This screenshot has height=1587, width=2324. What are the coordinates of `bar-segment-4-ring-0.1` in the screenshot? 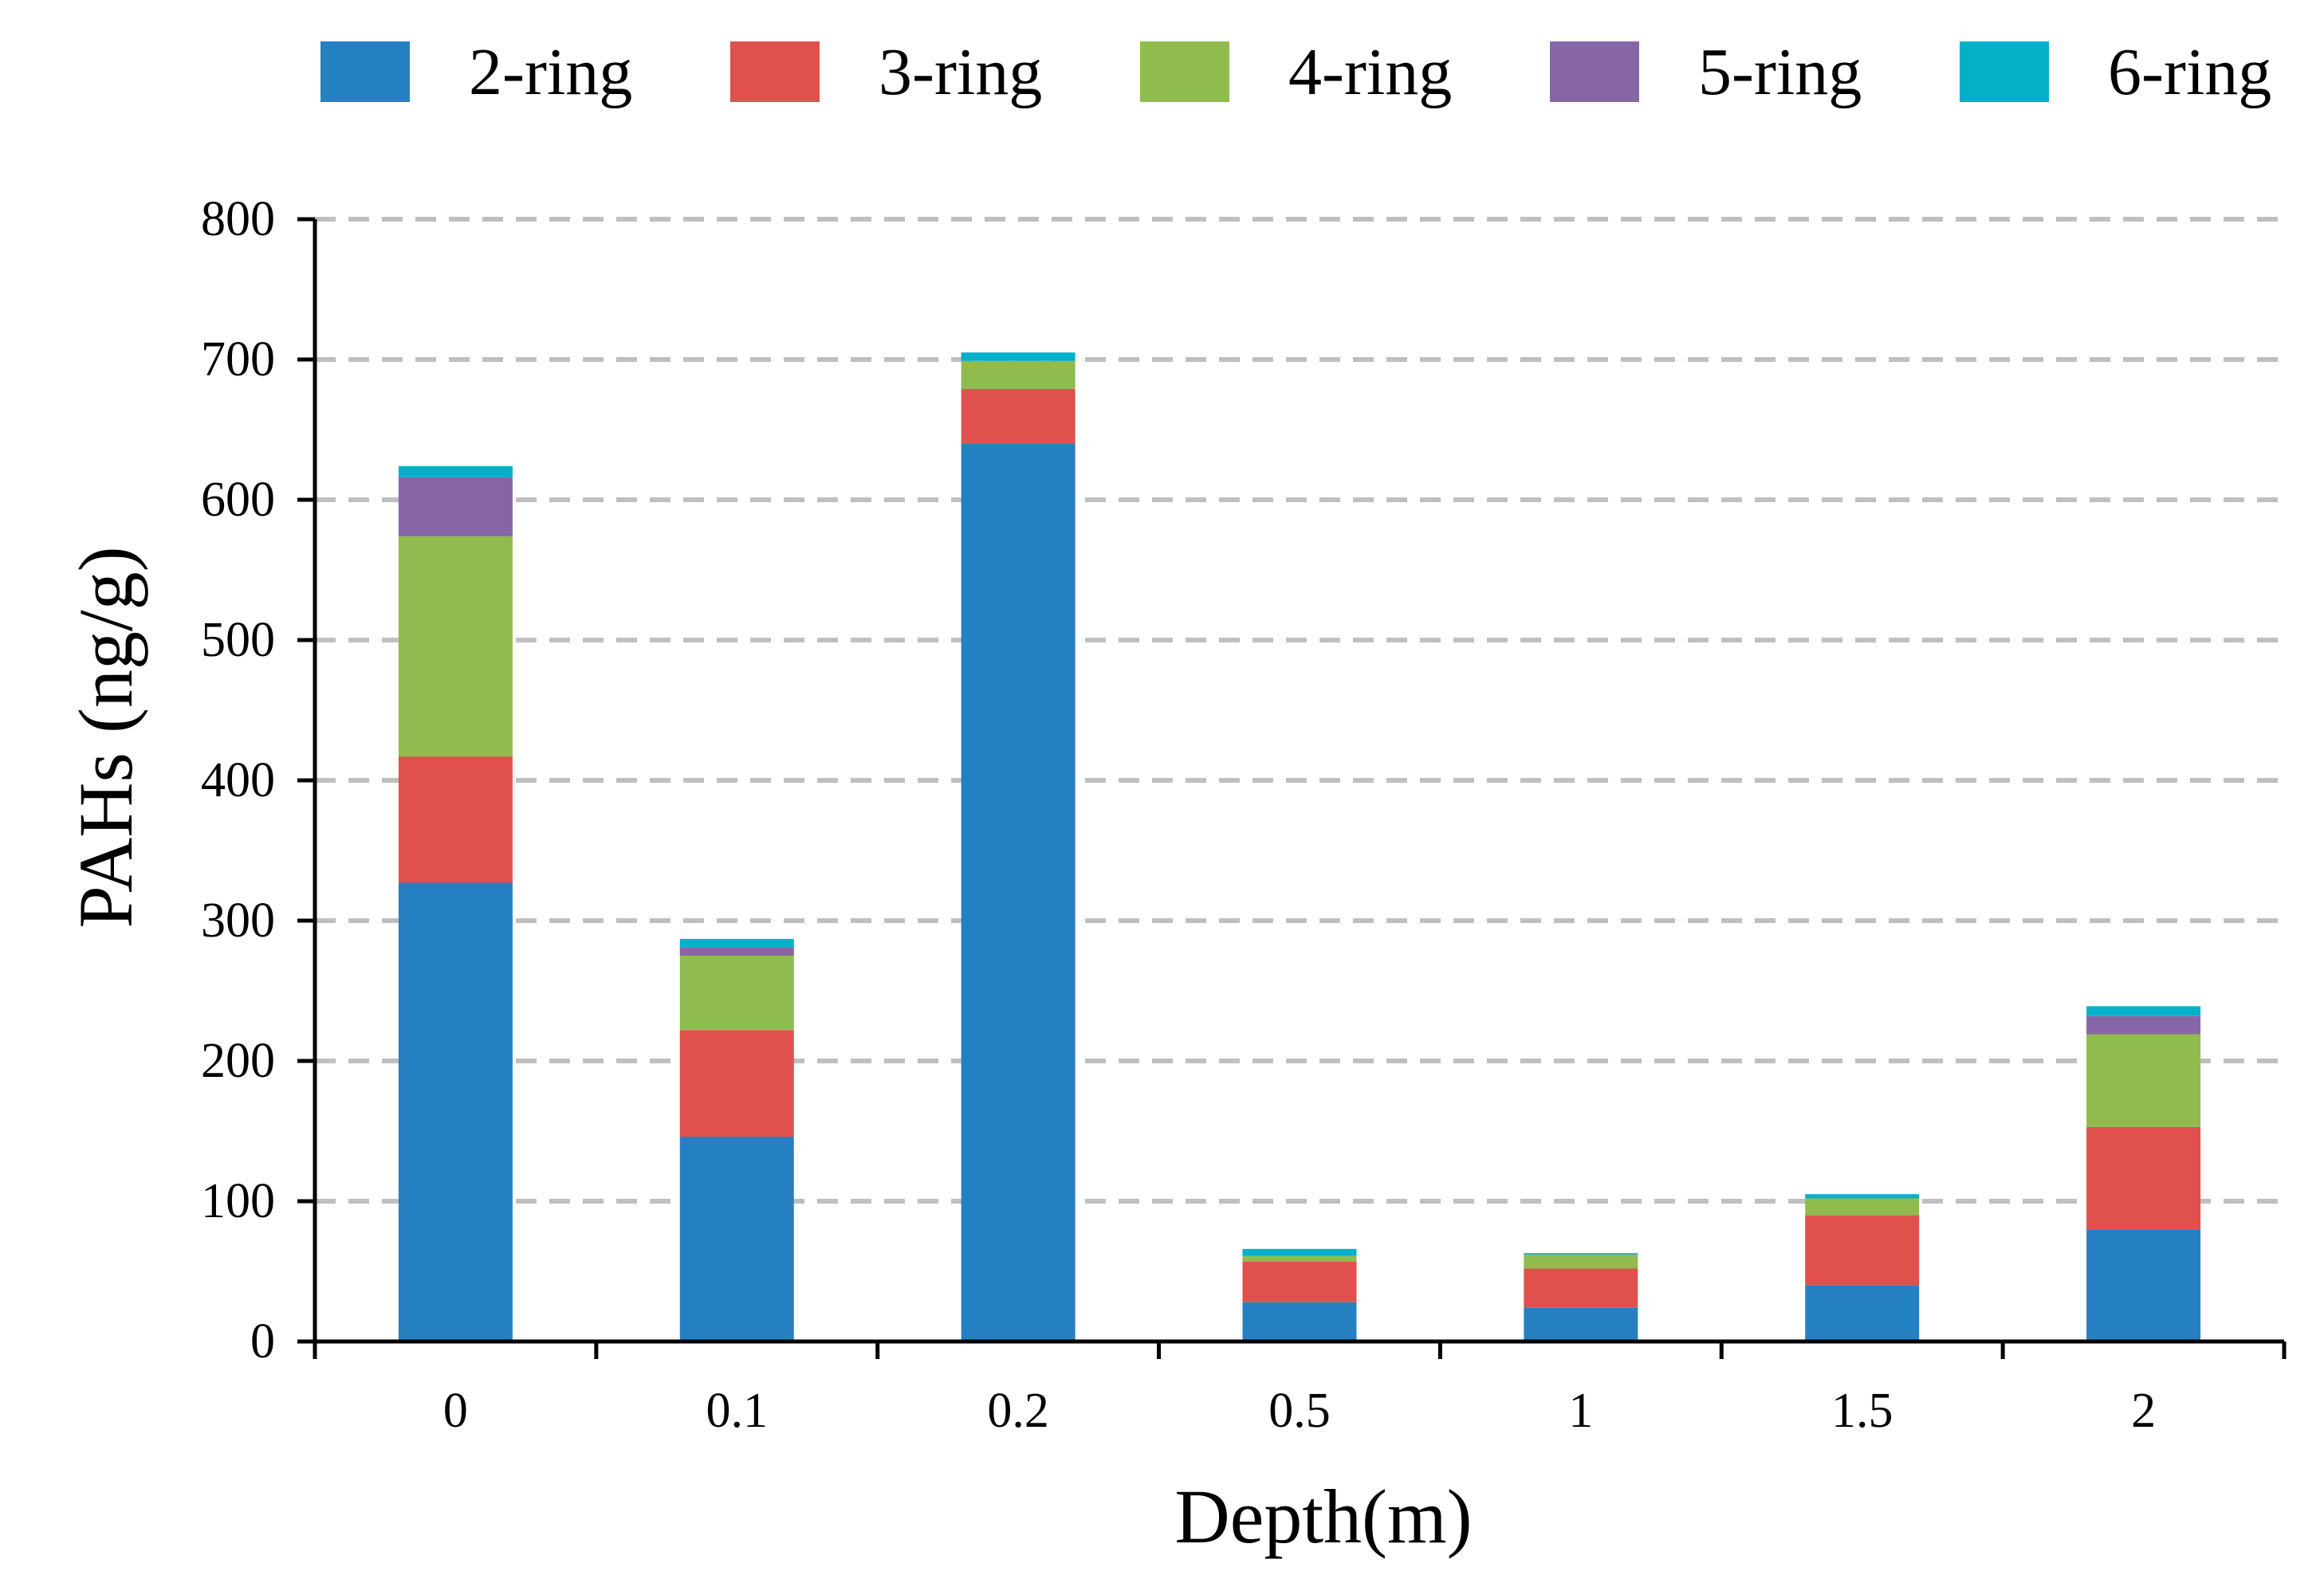 It's located at (736, 993).